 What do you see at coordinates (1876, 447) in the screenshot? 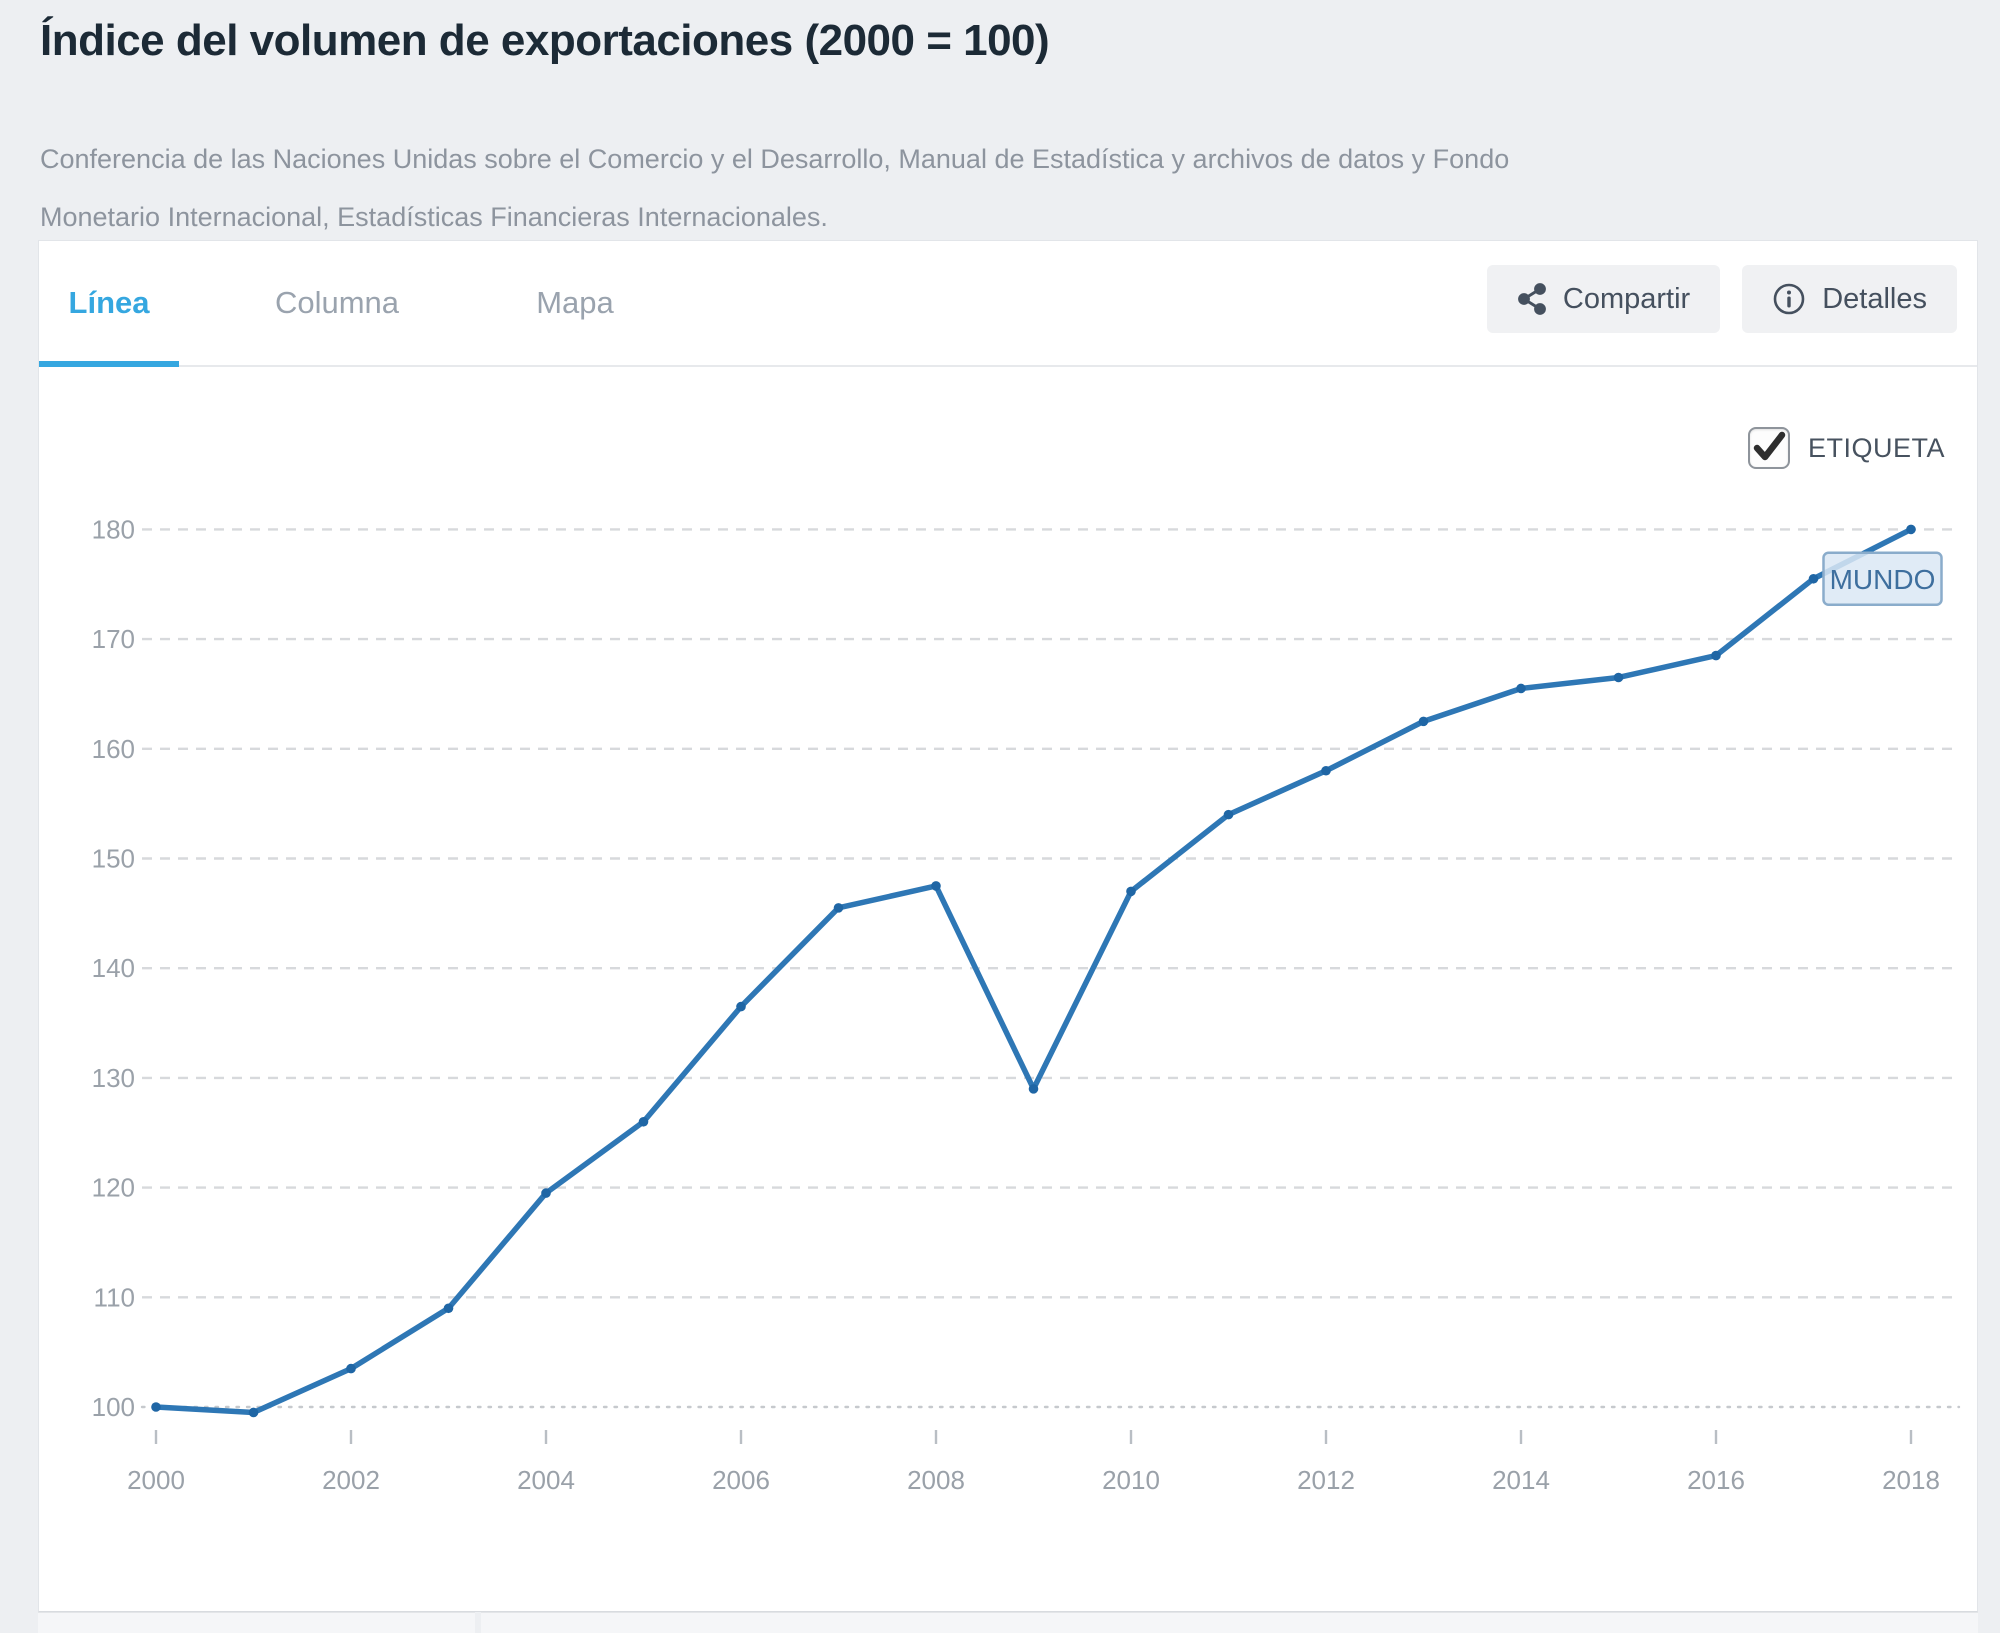
I see `label-toggle-text: ETIQUETA` at bounding box center [1876, 447].